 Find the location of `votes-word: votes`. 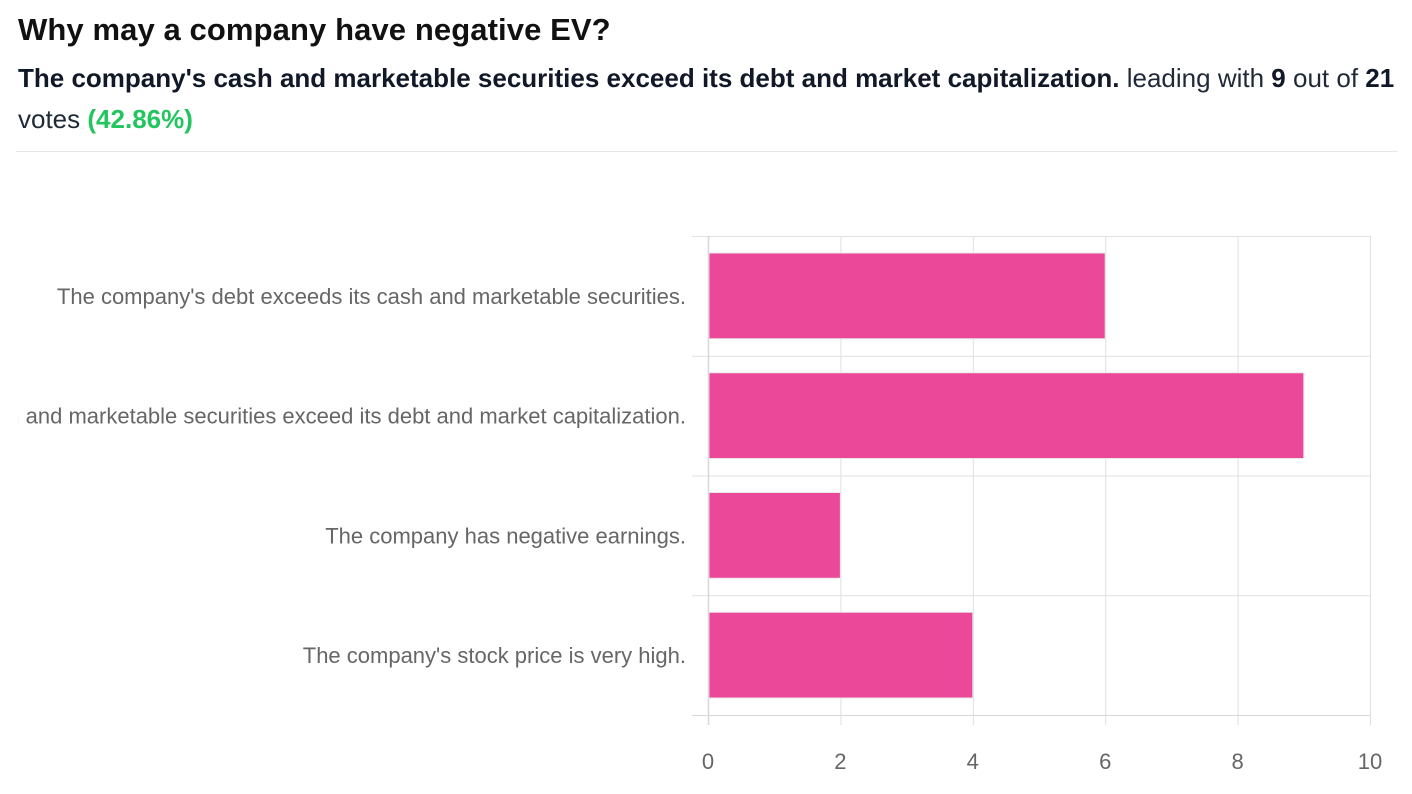

votes-word: votes is located at coordinates (49, 119).